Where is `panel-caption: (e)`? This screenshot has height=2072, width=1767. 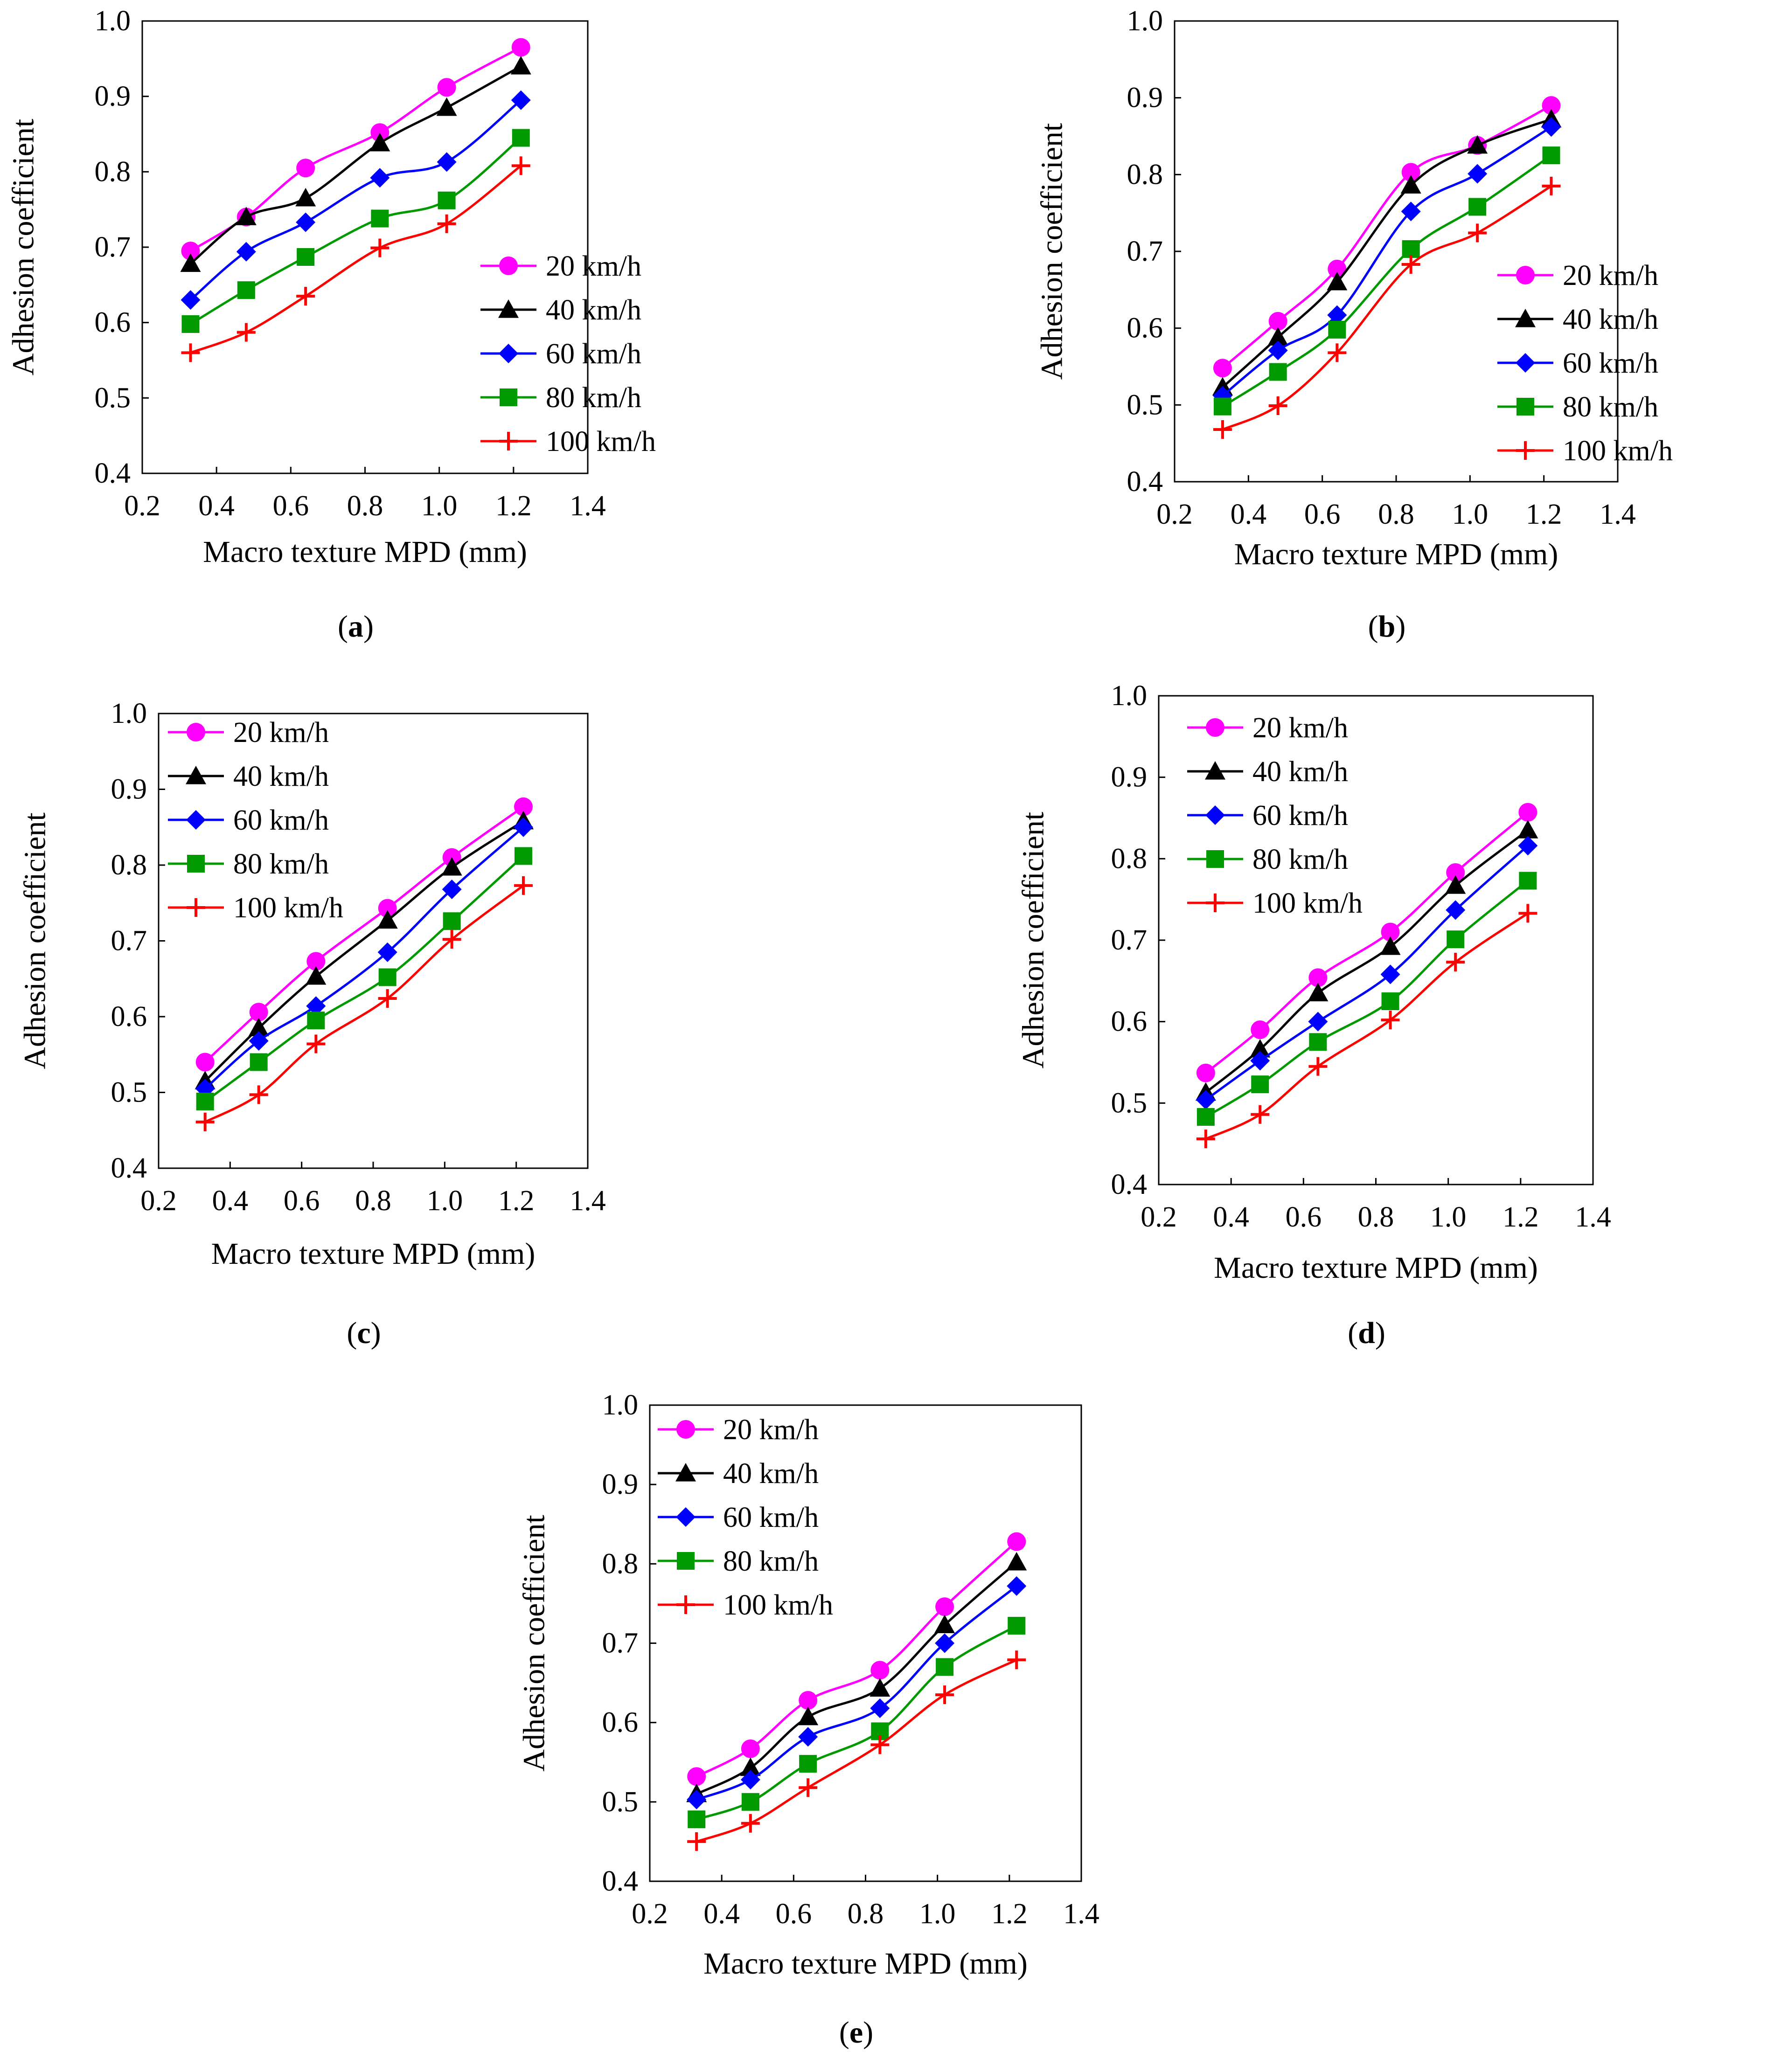
panel-caption: (e) is located at coordinates (856, 2033).